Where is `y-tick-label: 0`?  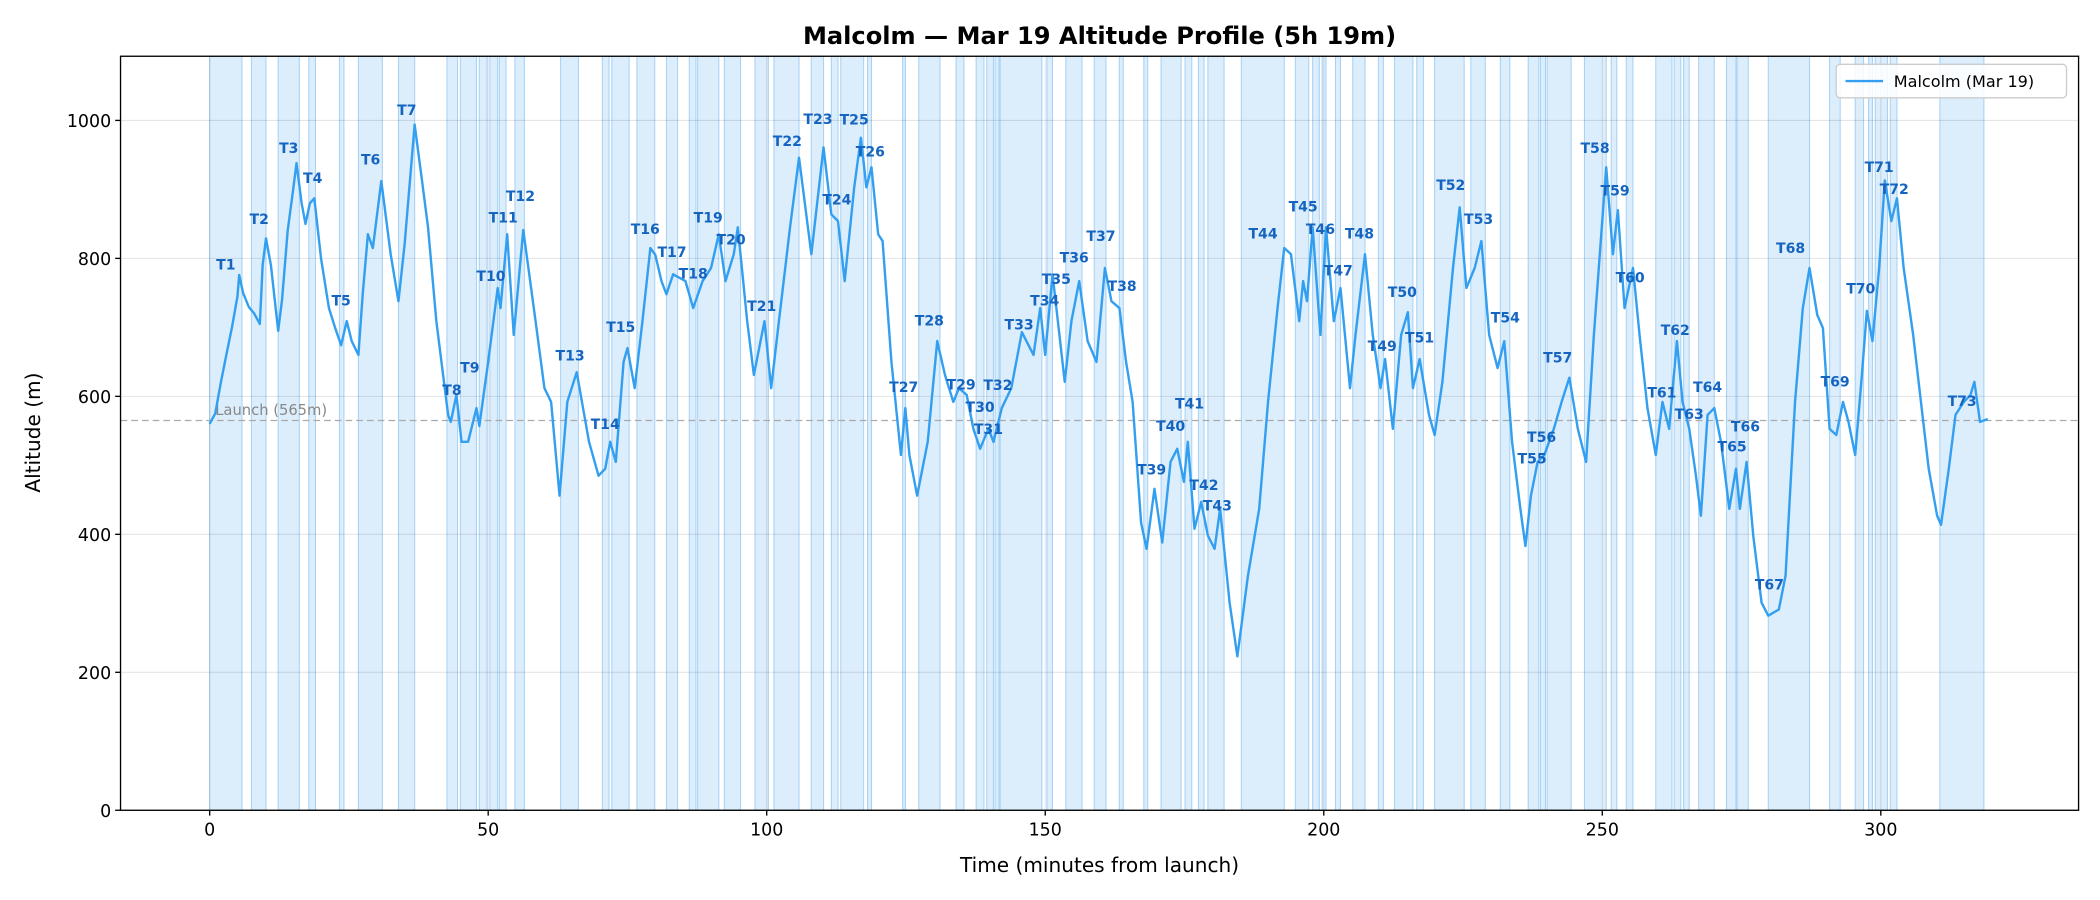 y-tick-label: 0 is located at coordinates (105, 812).